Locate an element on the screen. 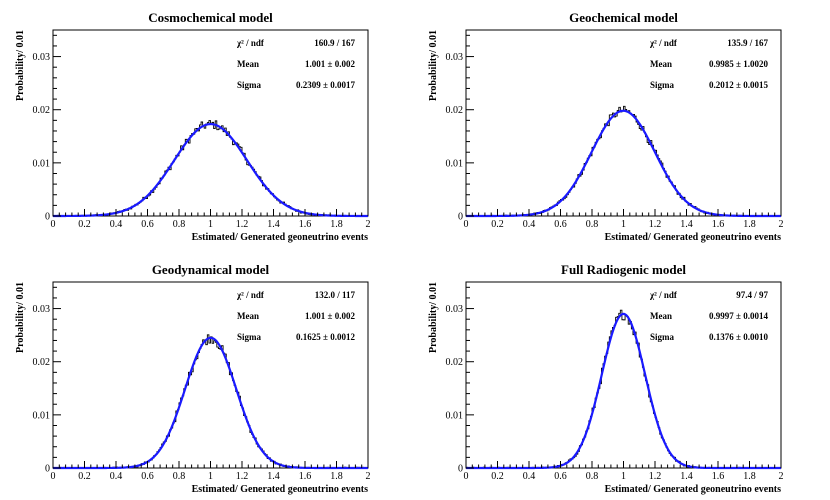 Image resolution: width=830 pixels, height=500 pixels. stat-value: 0.9997 ± 0.0014 is located at coordinates (738, 316).